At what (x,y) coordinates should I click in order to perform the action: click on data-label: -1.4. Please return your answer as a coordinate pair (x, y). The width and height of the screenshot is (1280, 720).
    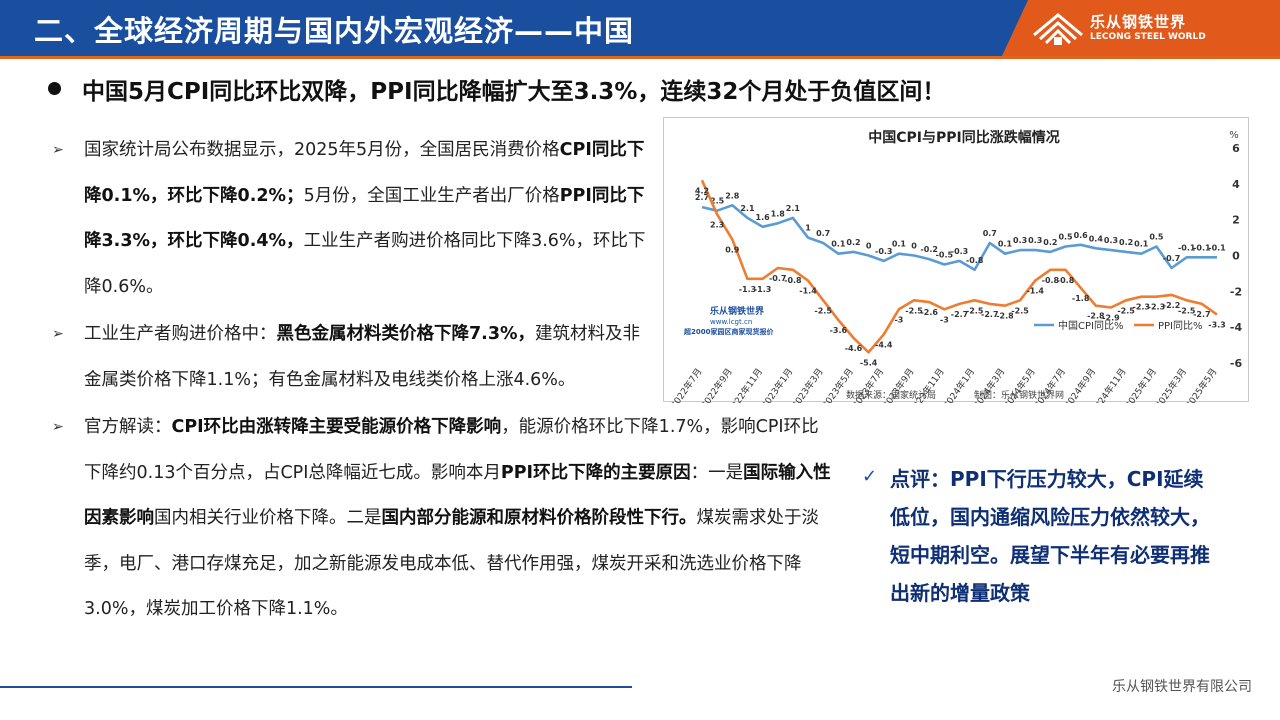
    Looking at the image, I should click on (1035, 291).